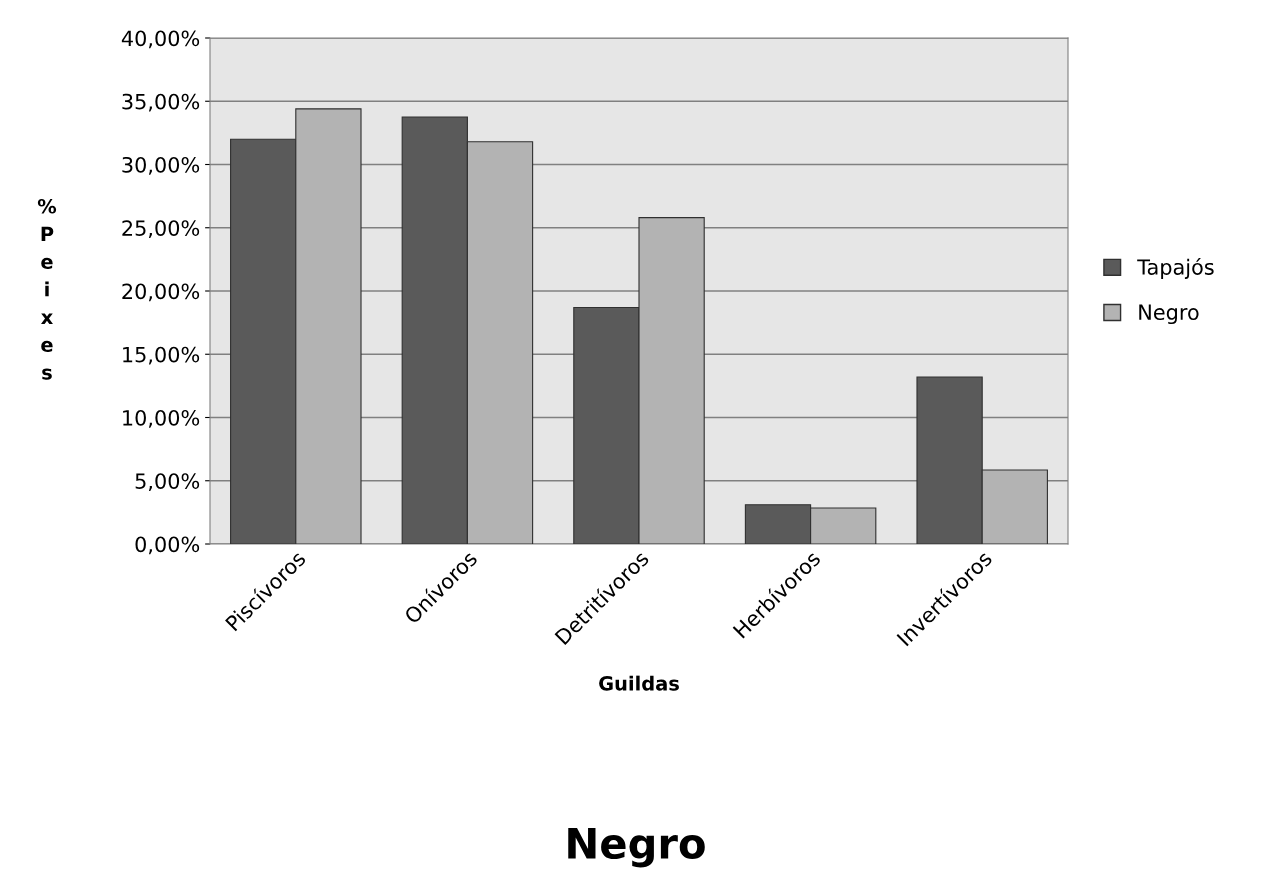 The width and height of the screenshot is (1271, 878). What do you see at coordinates (167, 482) in the screenshot?
I see `y-tick-label: 5,00%` at bounding box center [167, 482].